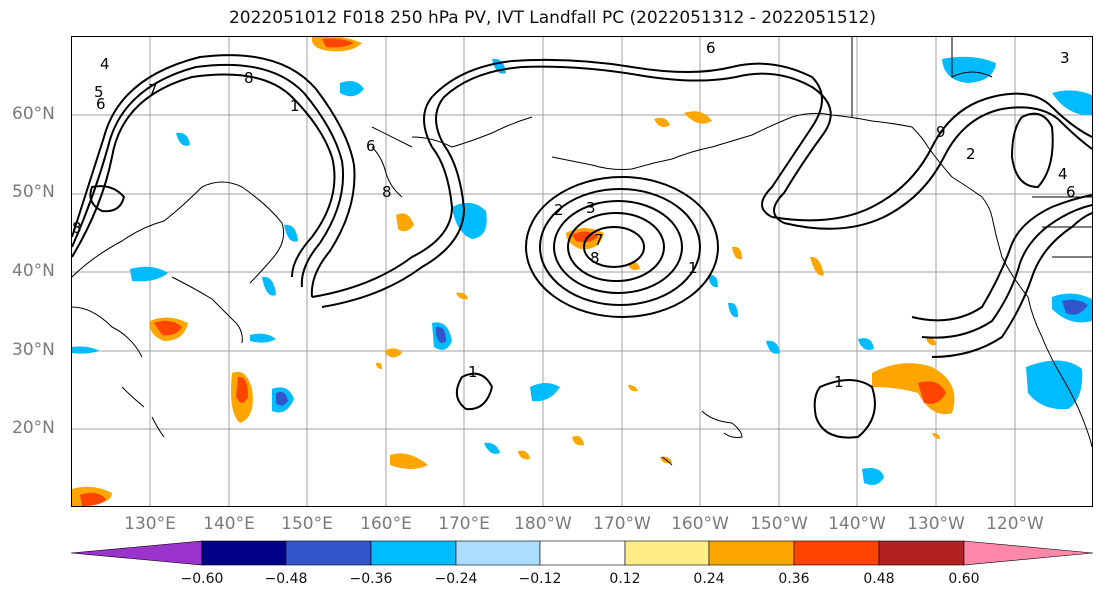 This screenshot has height=601, width=1105. I want to click on lat-label-60n: 60°N, so click(33, 114).